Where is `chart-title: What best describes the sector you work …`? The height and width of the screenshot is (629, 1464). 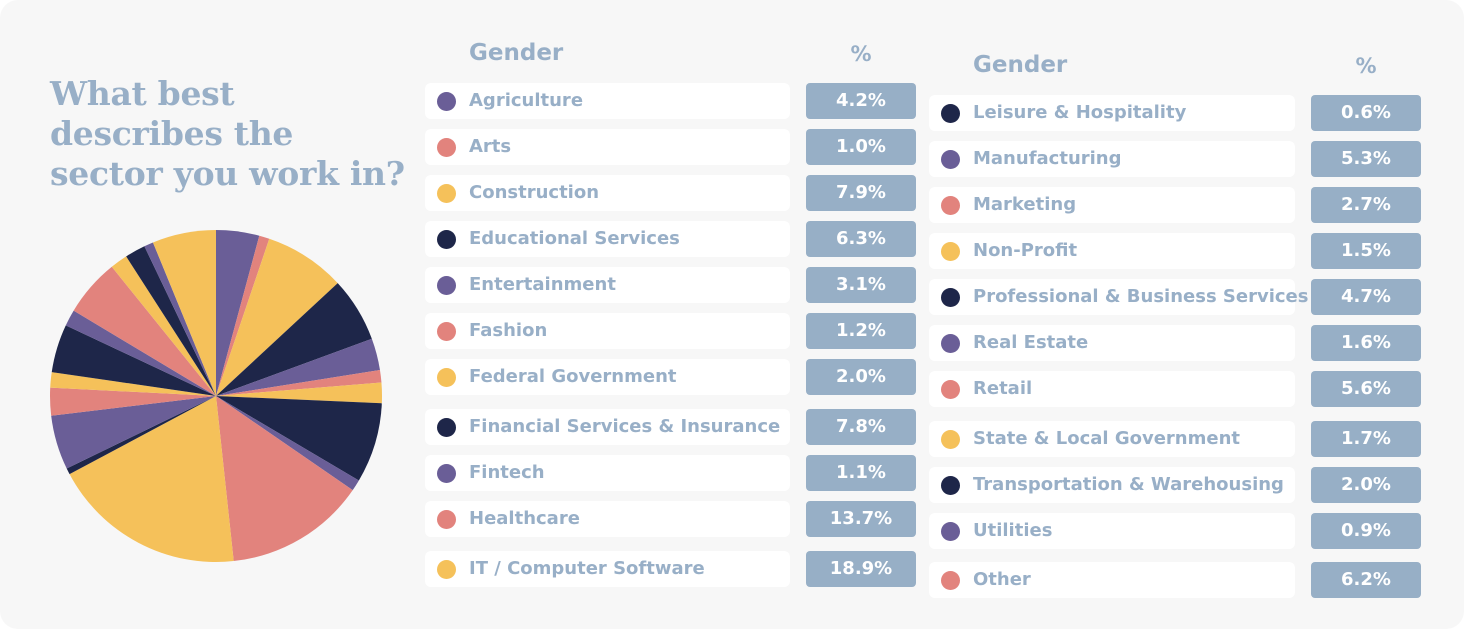
chart-title: What best describes the sector you work … is located at coordinates (227, 133).